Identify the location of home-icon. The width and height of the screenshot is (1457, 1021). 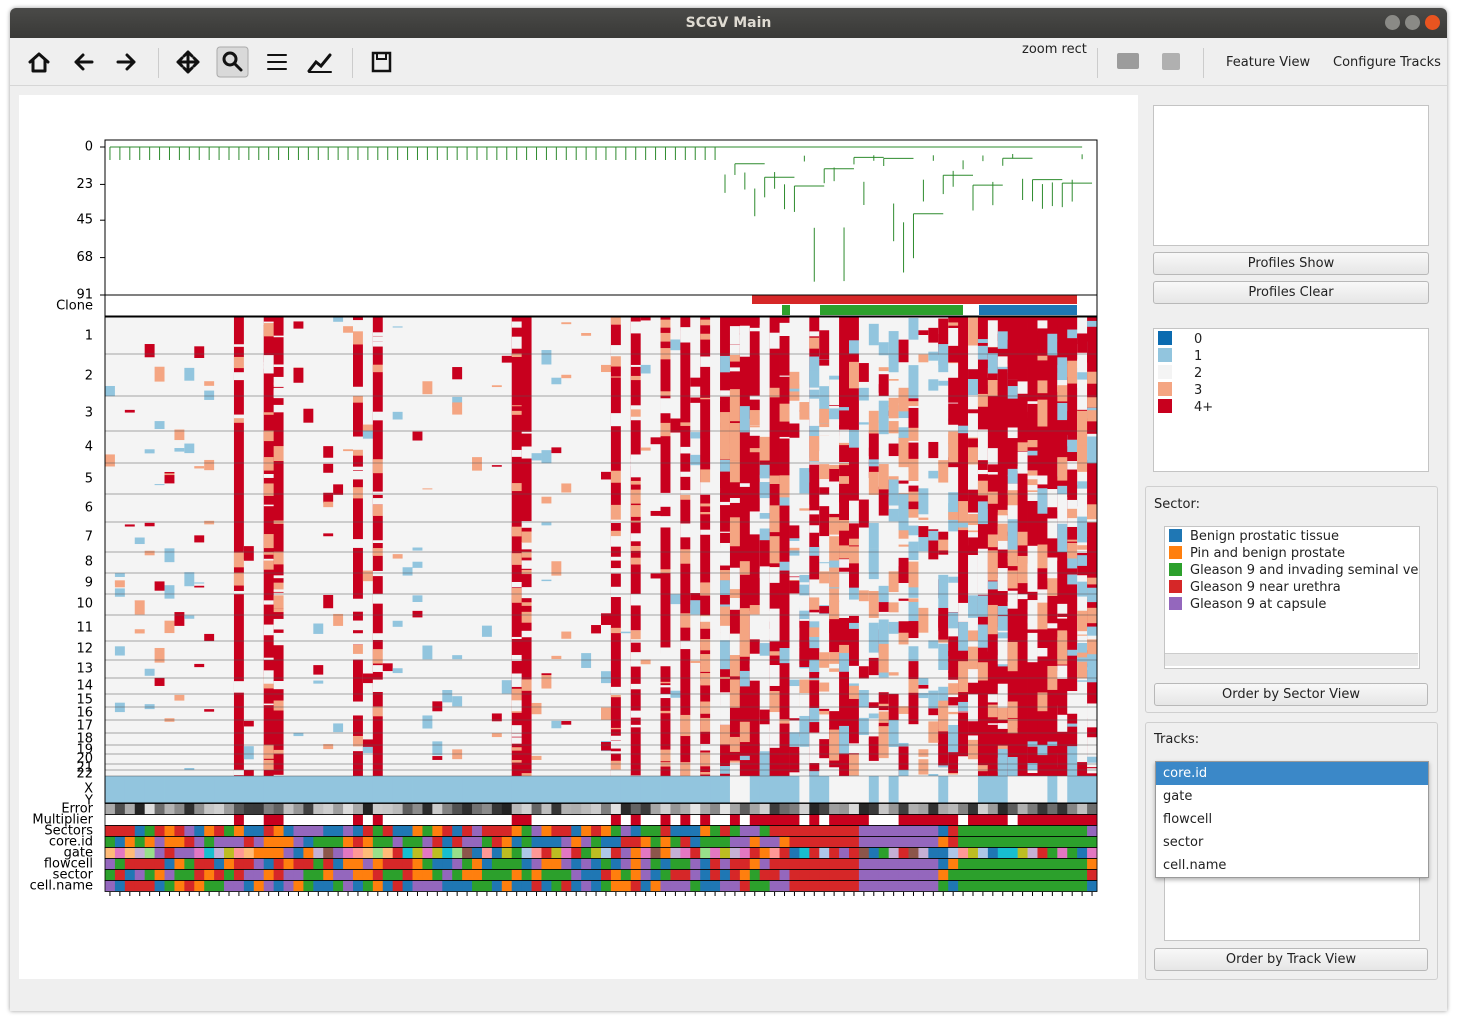
(39, 62).